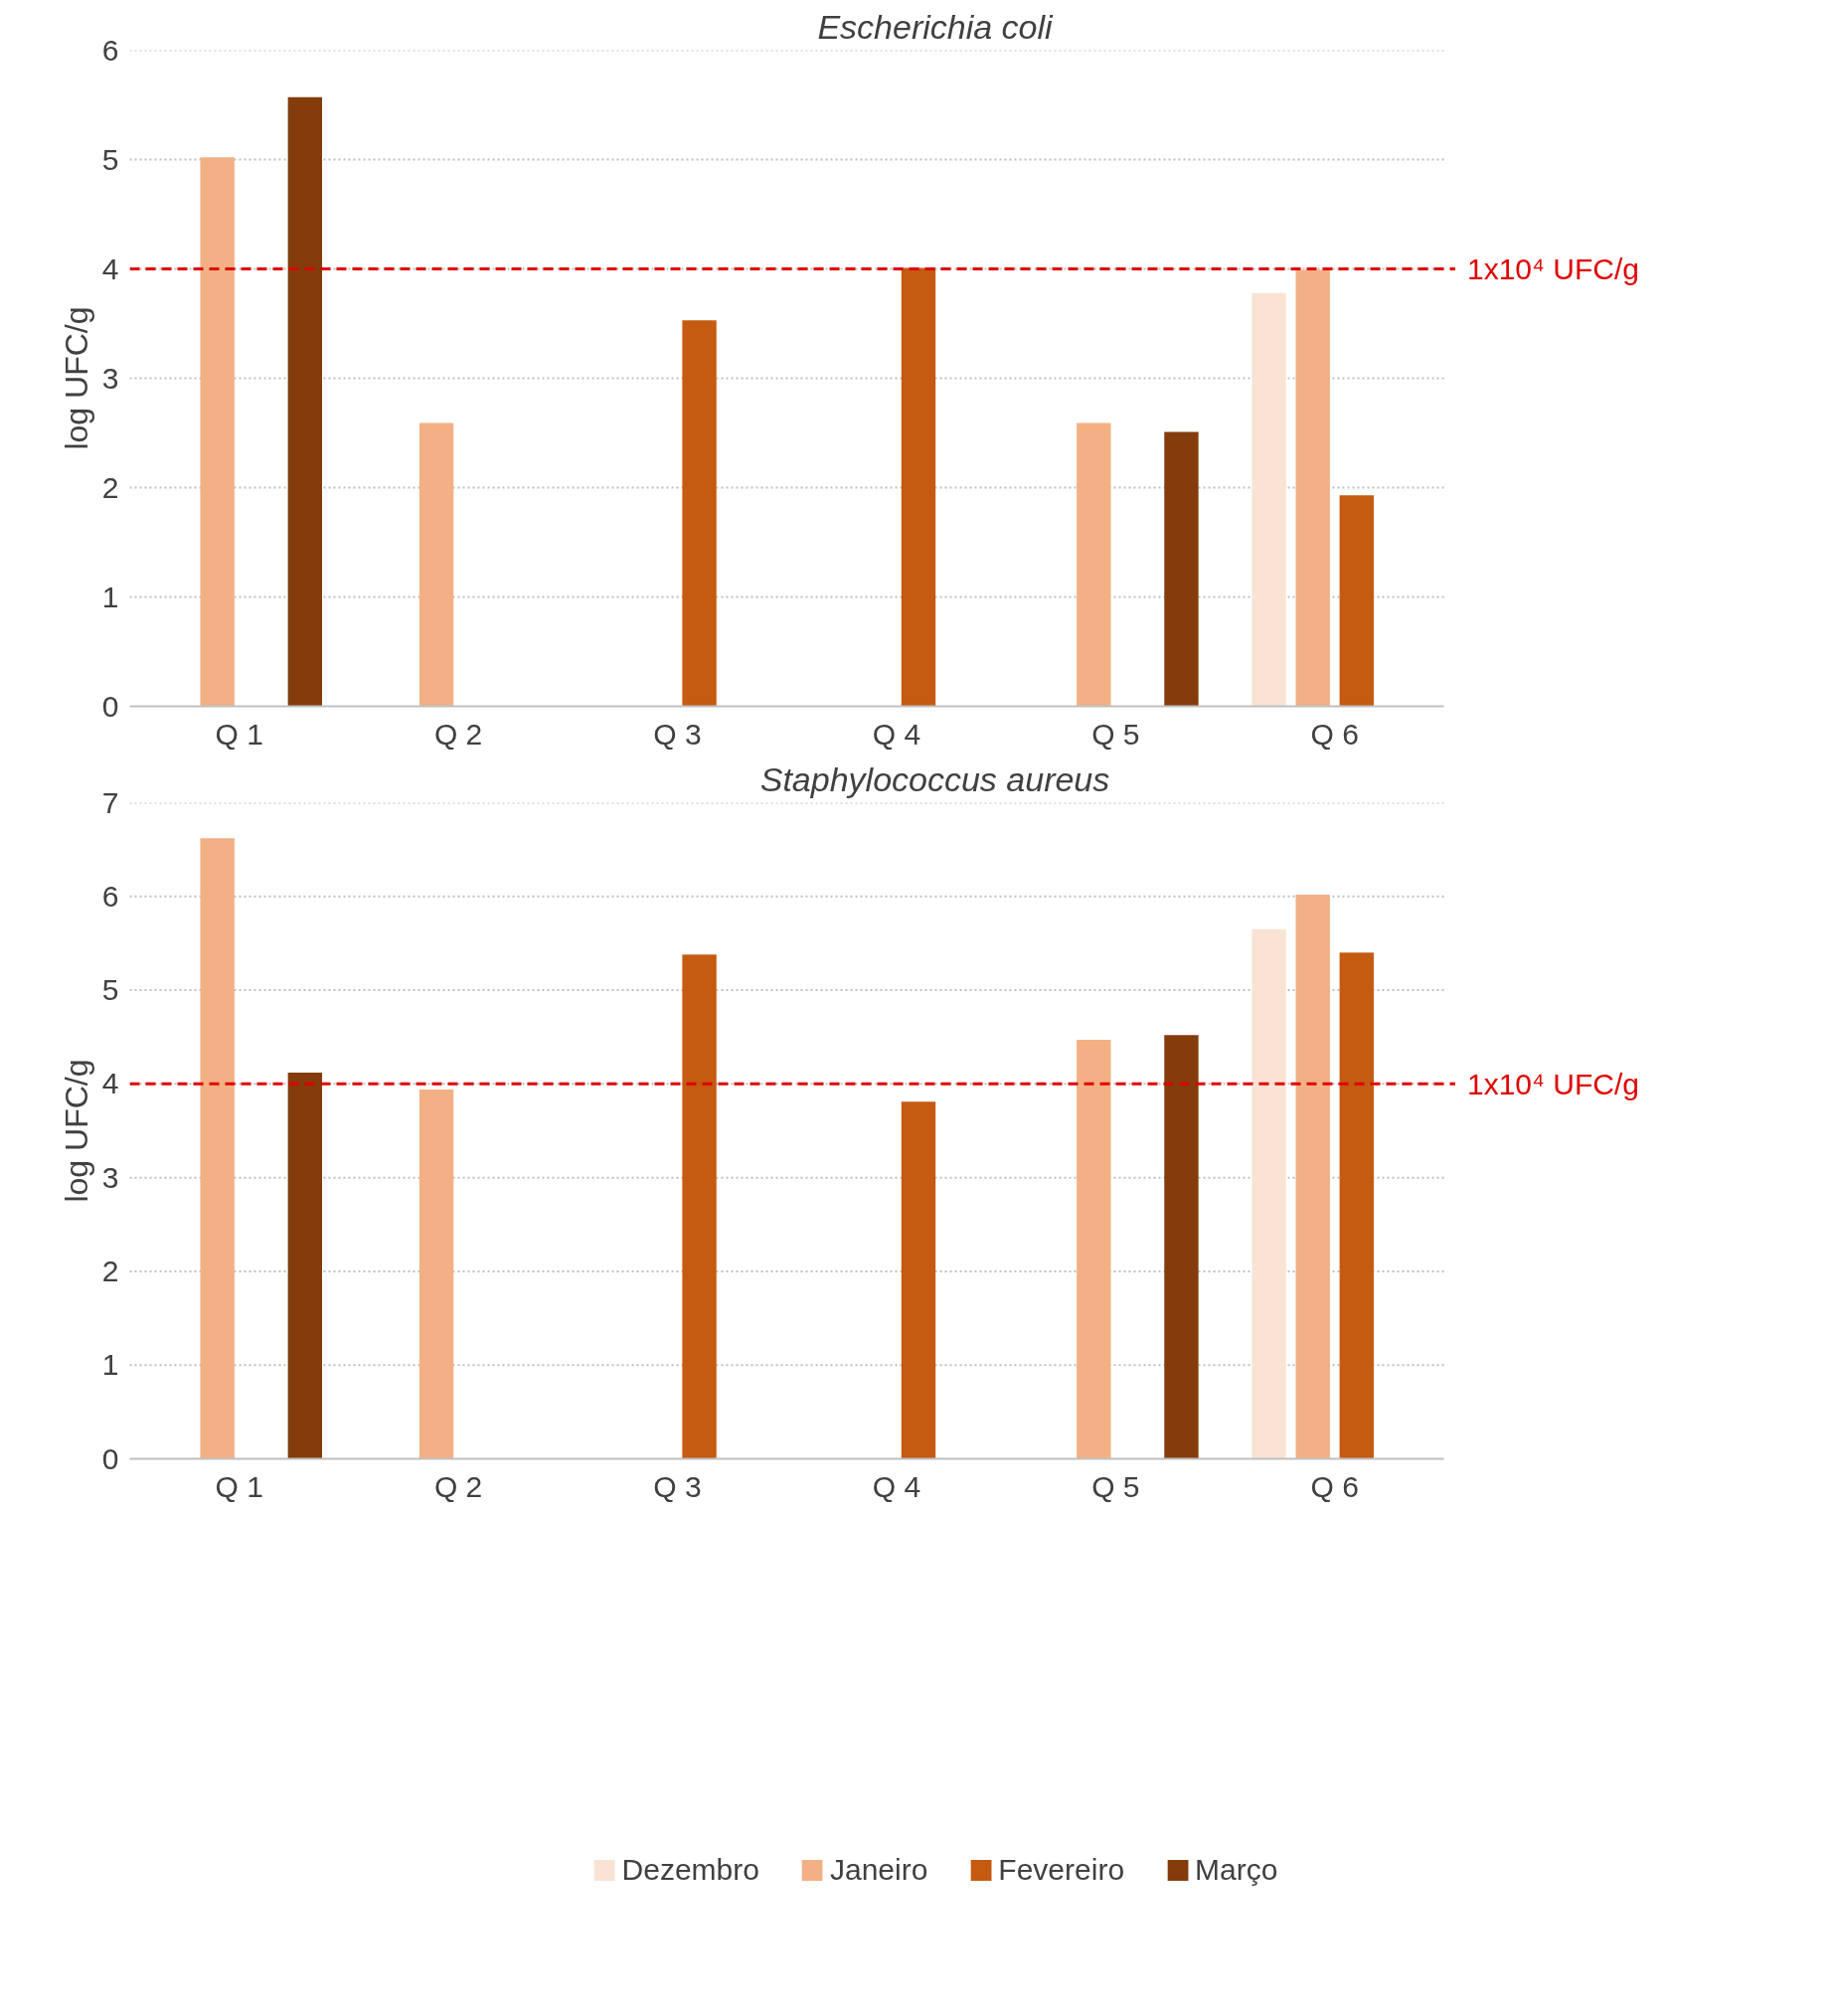 The width and height of the screenshot is (1835, 2016). Describe the element at coordinates (1236, 1869) in the screenshot. I see `legend-label: Março` at that location.